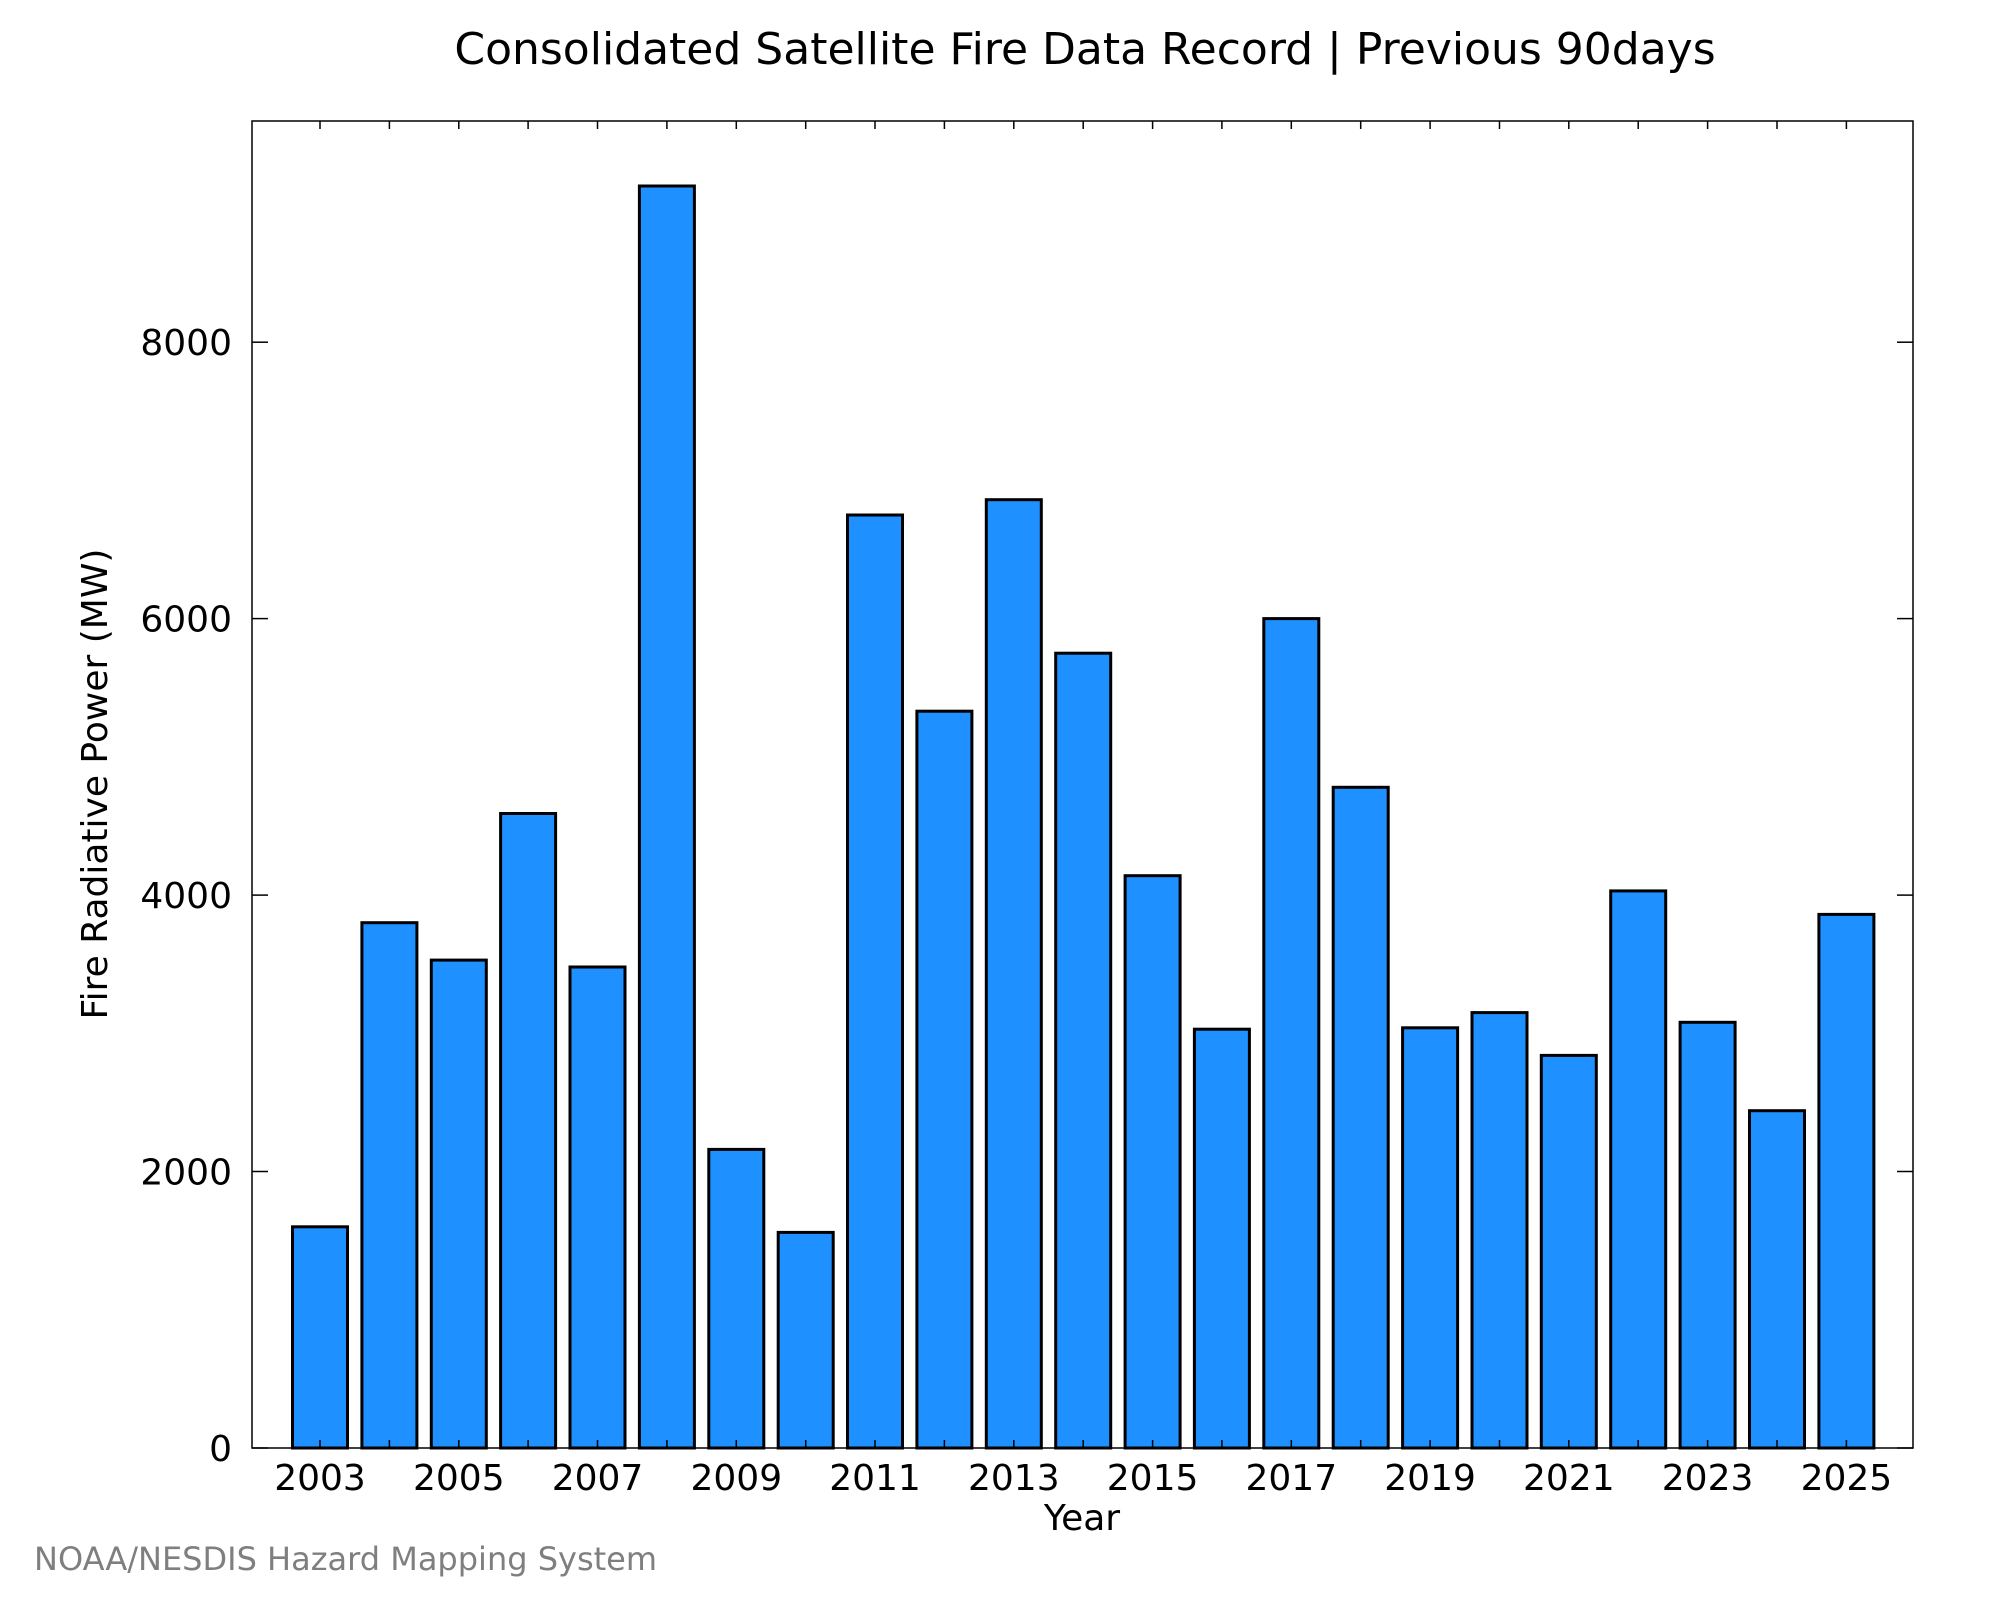 This screenshot has width=2000, height=1604. I want to click on bar-2009, so click(736, 1298).